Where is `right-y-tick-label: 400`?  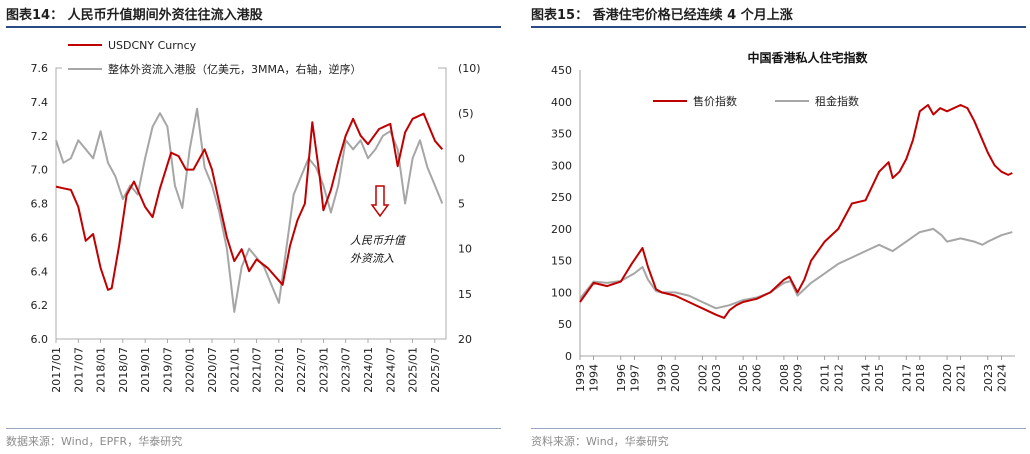 right-y-tick-label: 400 is located at coordinates (561, 102).